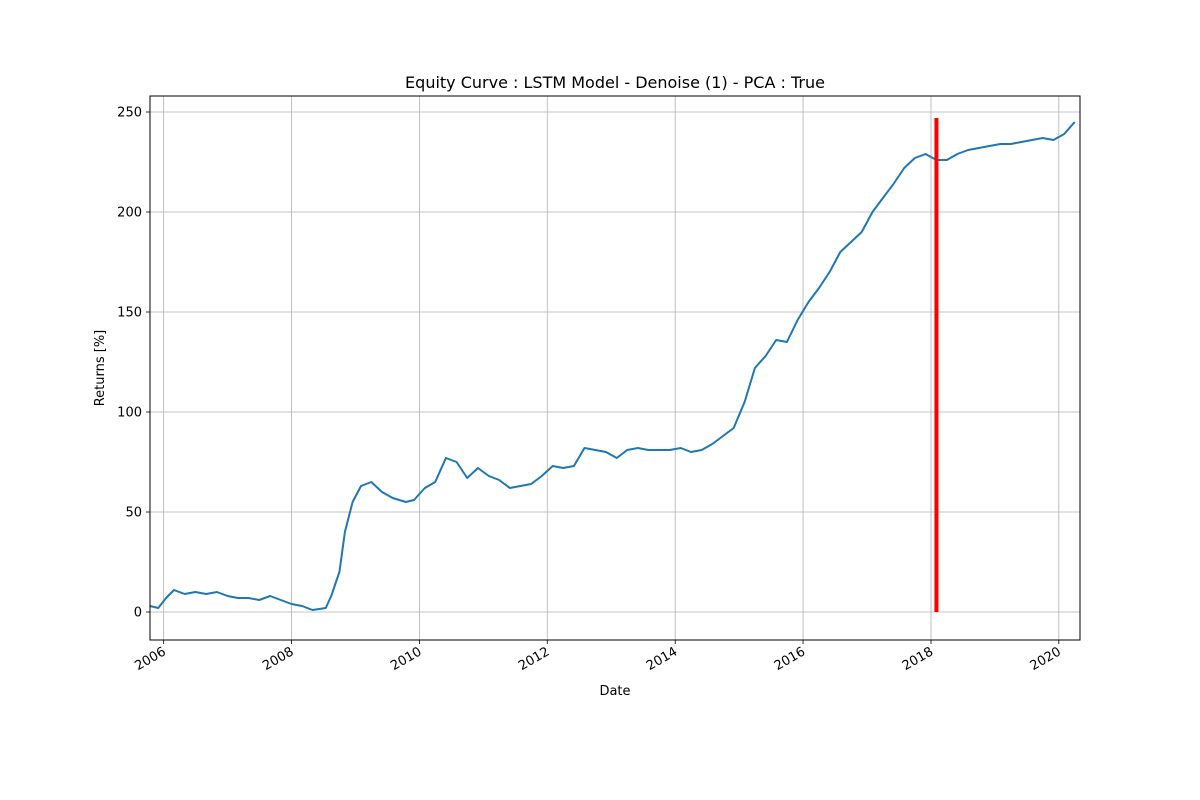 The image size is (1200, 800). I want to click on y-tick-label: 250, so click(129, 113).